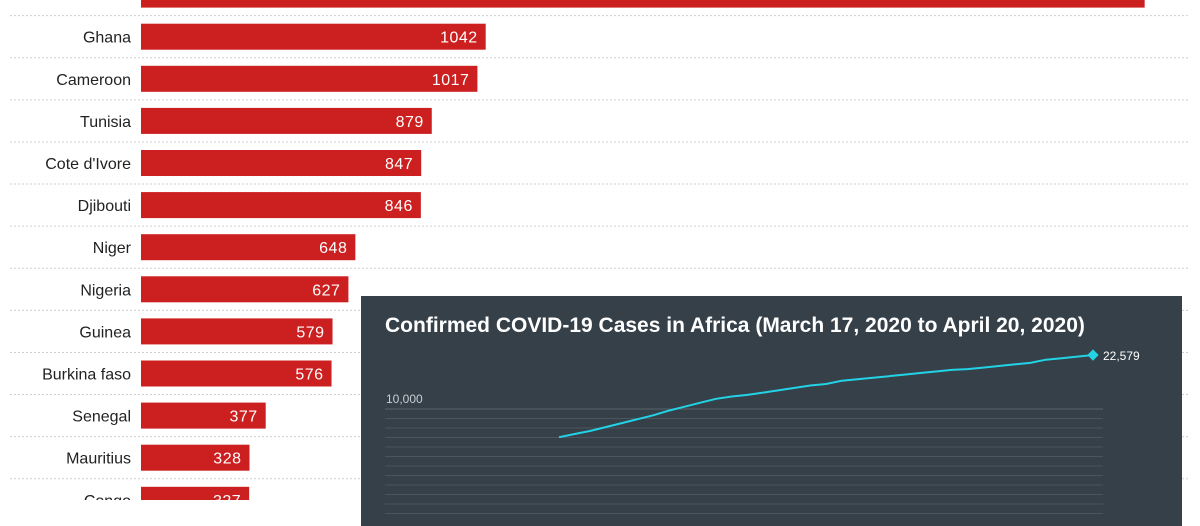 This screenshot has width=1200, height=526. What do you see at coordinates (643, 4) in the screenshot?
I see `bar-partial-top` at bounding box center [643, 4].